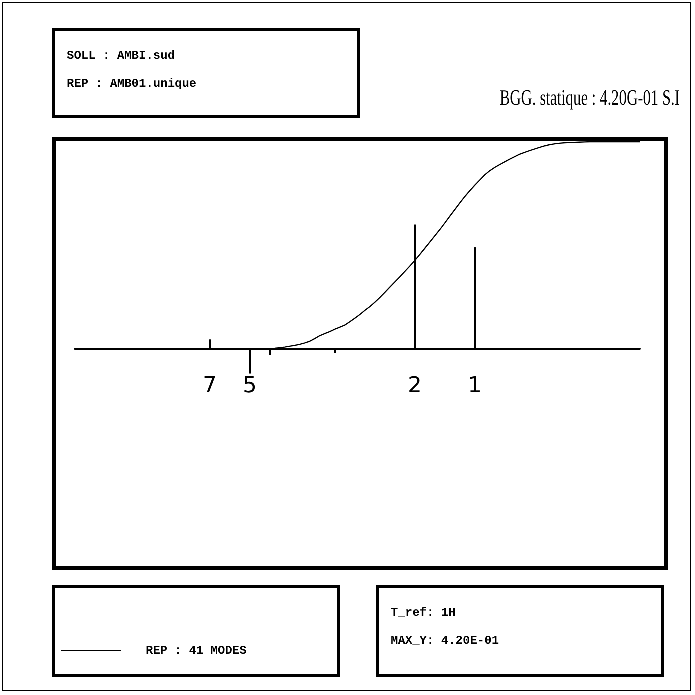 The image size is (695, 695). Describe the element at coordinates (210, 385) in the screenshot. I see `x-tick-label: 7` at that location.